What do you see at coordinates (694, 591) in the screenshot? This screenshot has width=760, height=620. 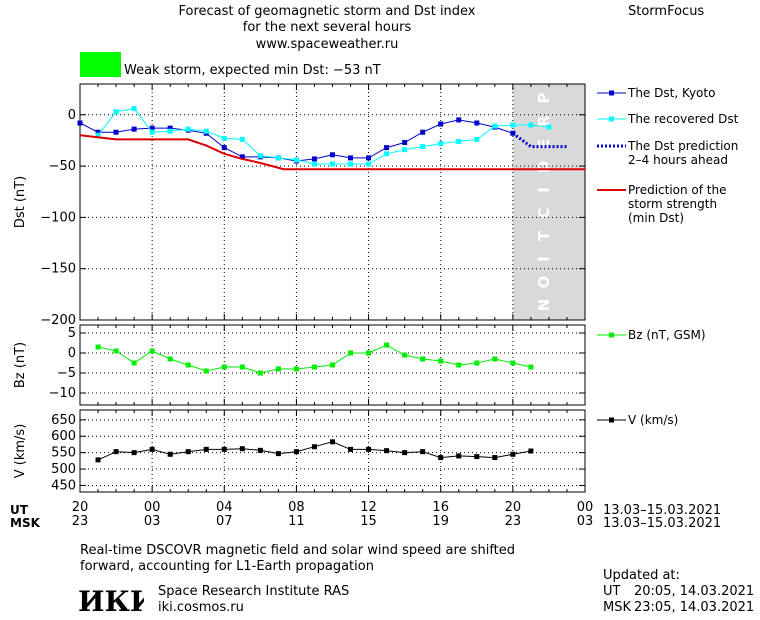 I see `updated-ut-value: 20:05, 14.03.2021` at bounding box center [694, 591].